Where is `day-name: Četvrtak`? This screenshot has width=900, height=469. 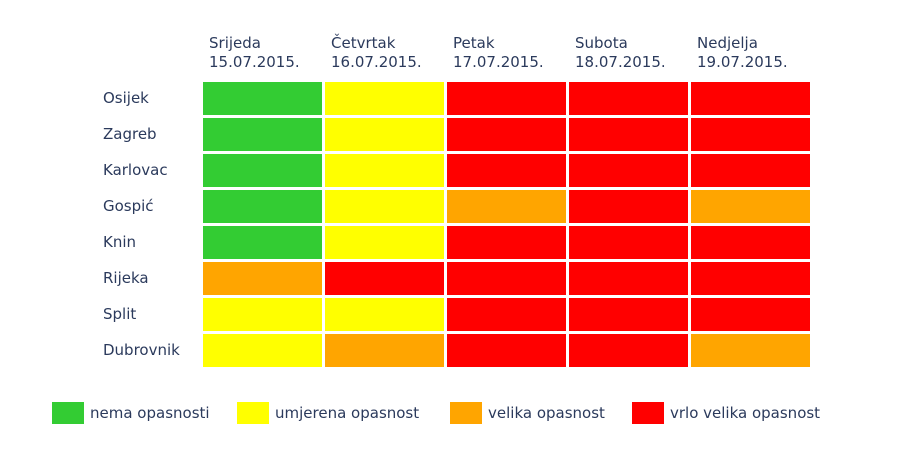
day-name: Četvrtak is located at coordinates (363, 43).